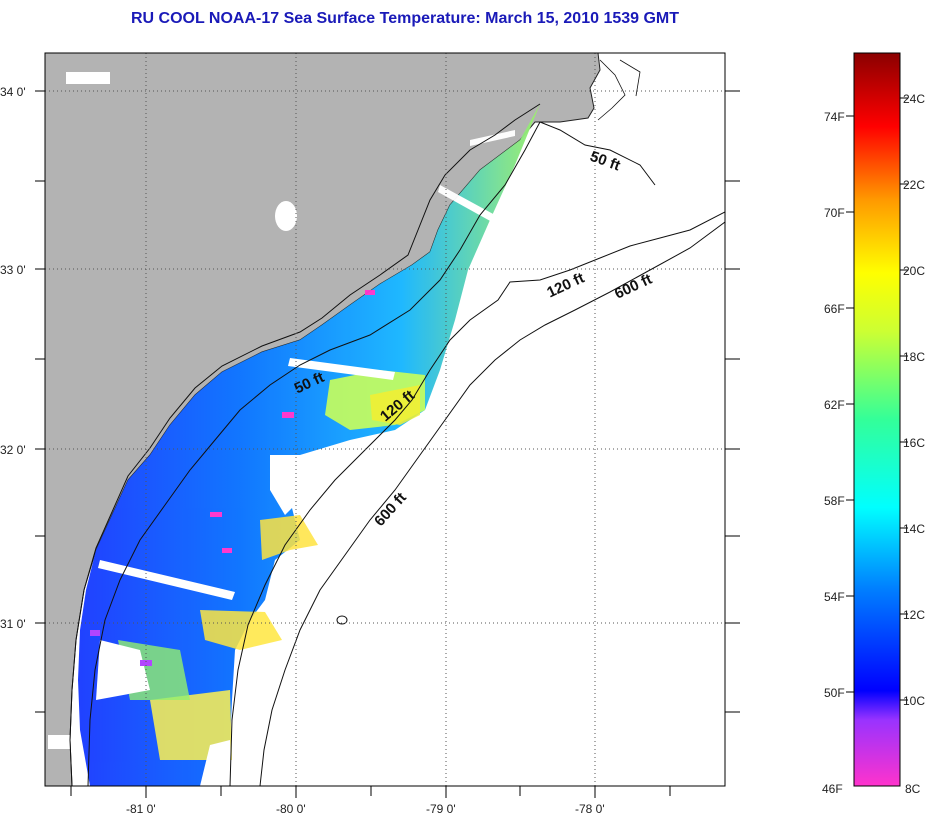 Image resolution: width=928 pixels, height=817 pixels. I want to click on colorbar-c-label: 18C, so click(914, 357).